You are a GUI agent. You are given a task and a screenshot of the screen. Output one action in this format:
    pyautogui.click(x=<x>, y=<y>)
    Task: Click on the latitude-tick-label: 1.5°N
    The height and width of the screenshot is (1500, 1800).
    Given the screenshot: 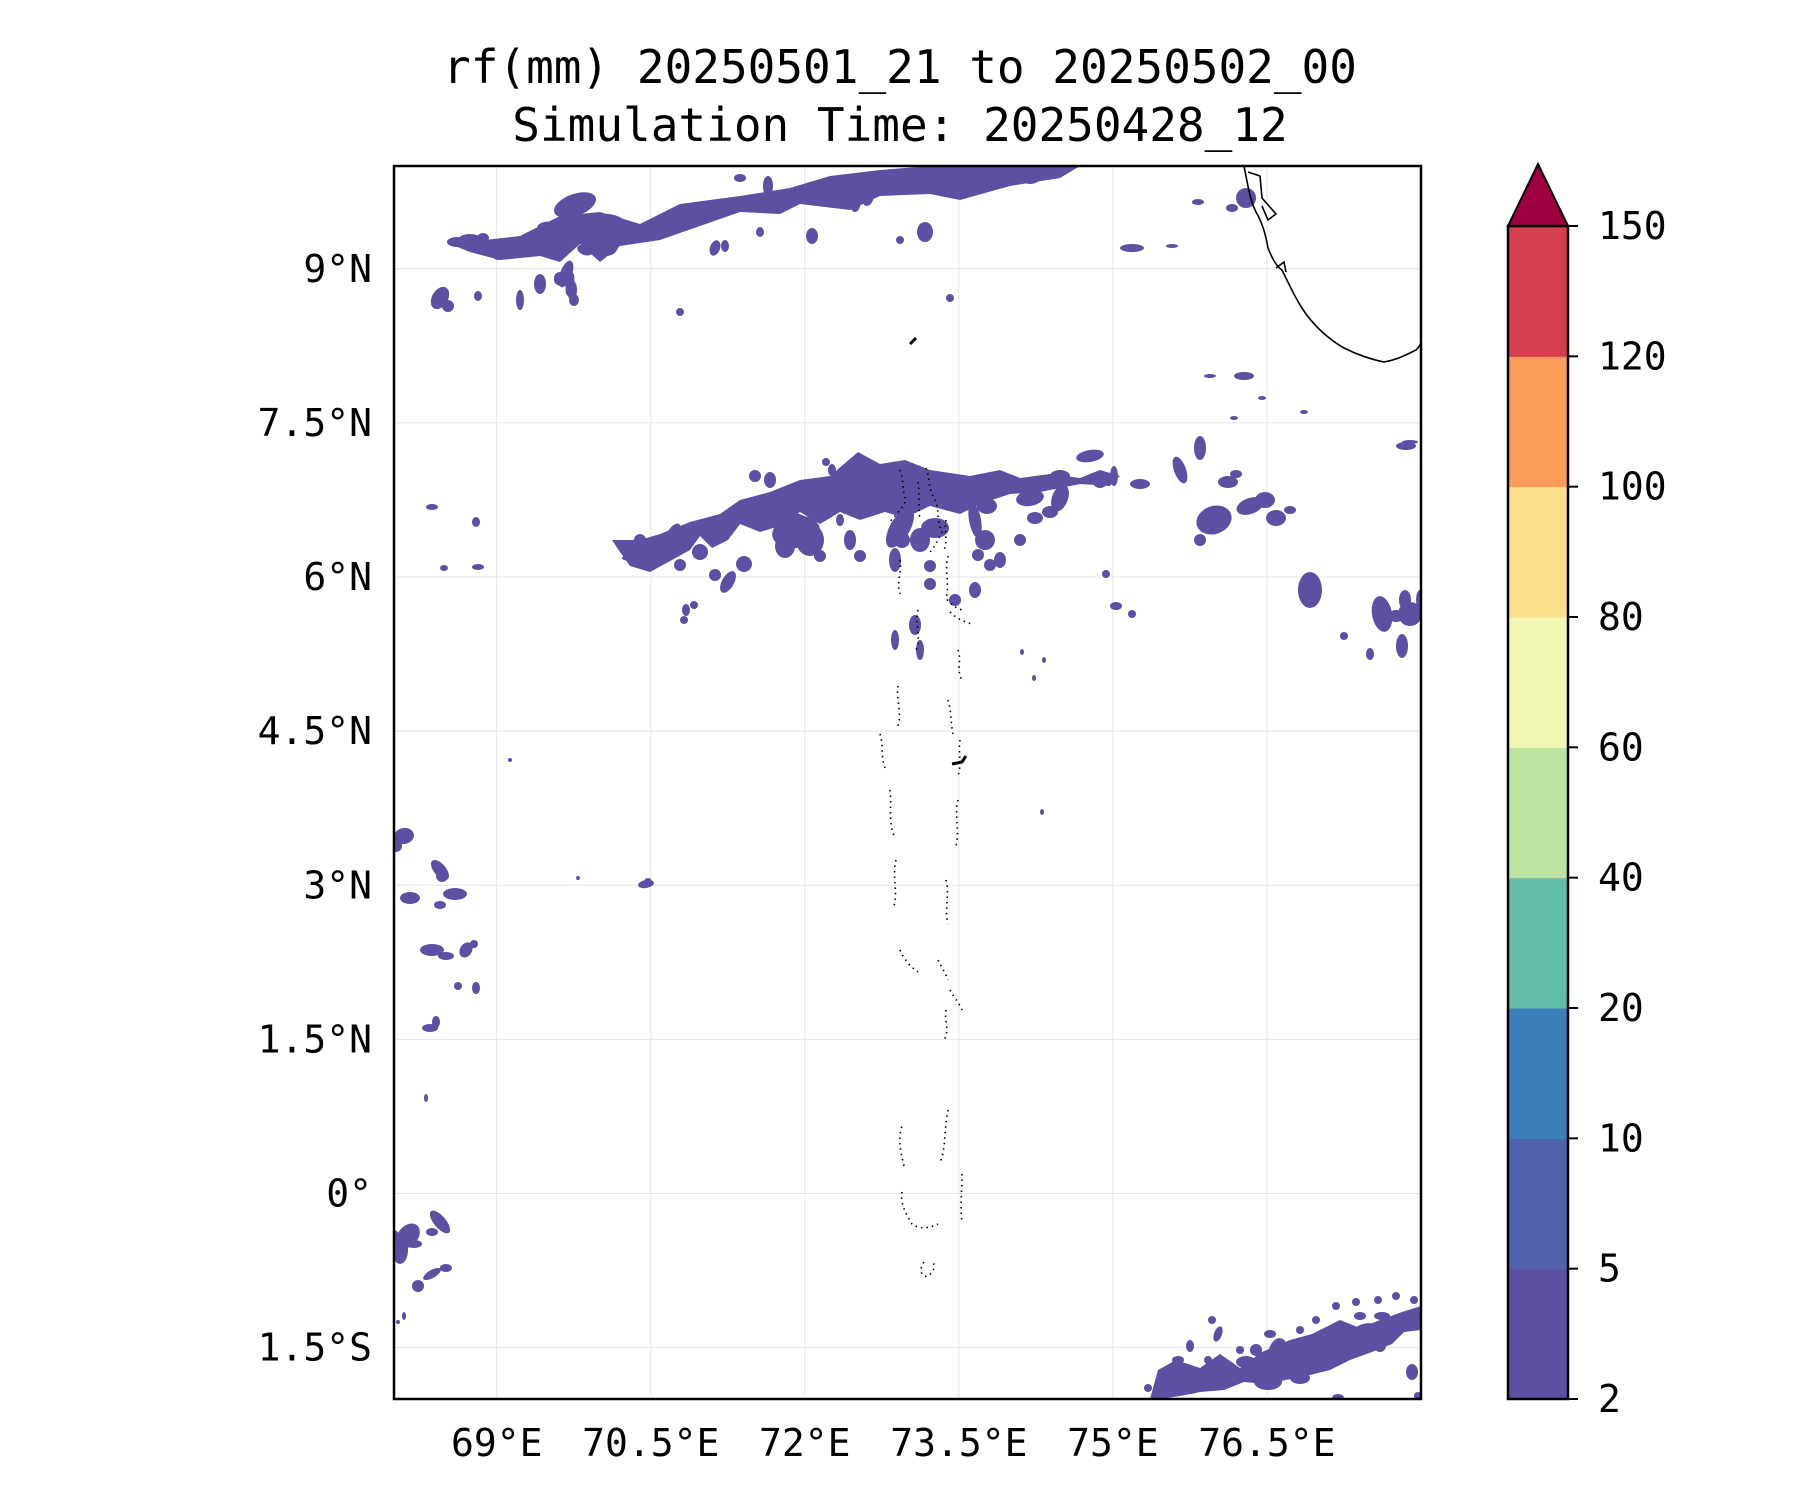 What is the action you would take?
    pyautogui.click(x=315, y=1039)
    